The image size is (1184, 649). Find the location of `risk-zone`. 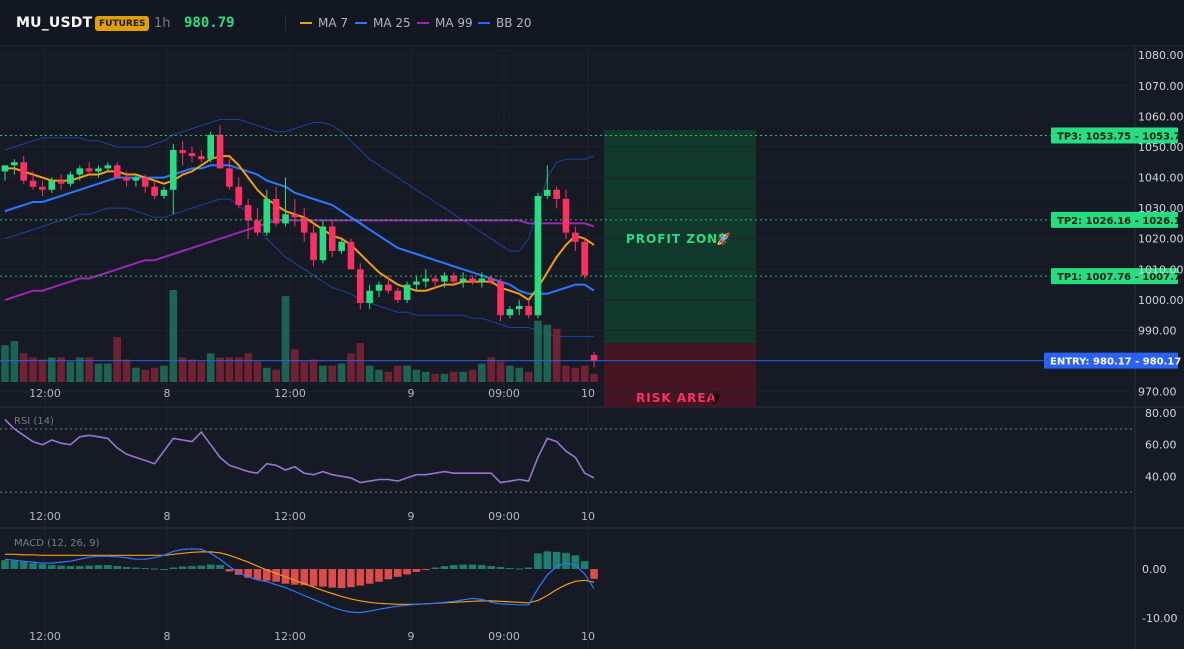

risk-zone is located at coordinates (680, 375).